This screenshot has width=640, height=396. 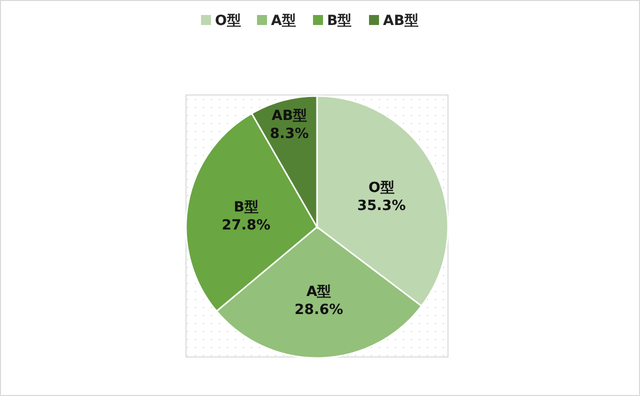 I want to click on data-label: 35.3%, so click(x=381, y=206).